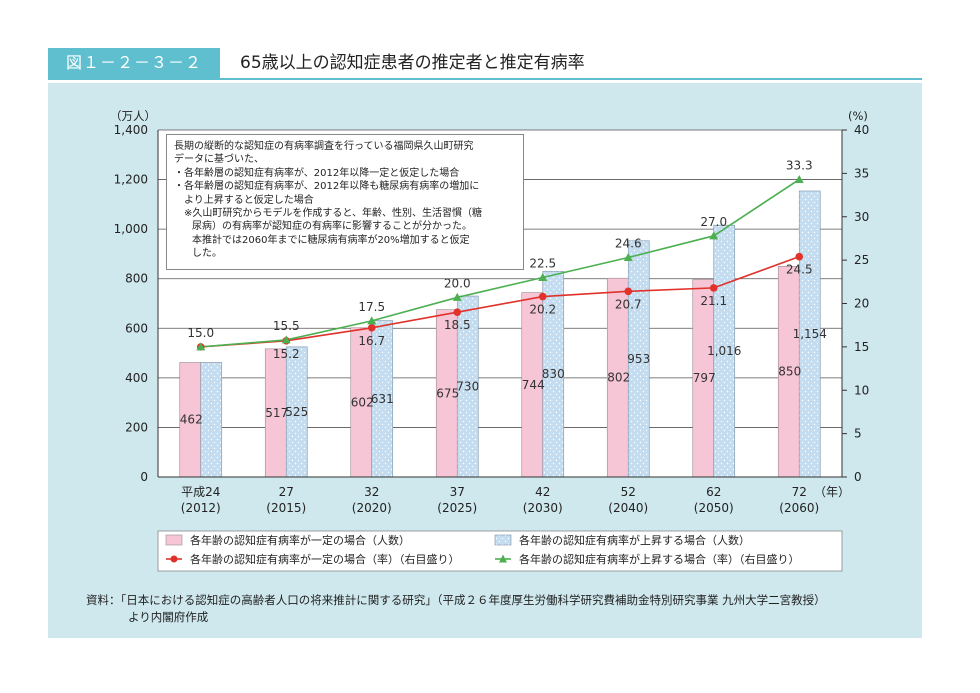 Image resolution: width=980 pixels, height=693 pixels. Describe the element at coordinates (286, 326) in the screenshot. I see `line-value-label: 15.5` at that location.